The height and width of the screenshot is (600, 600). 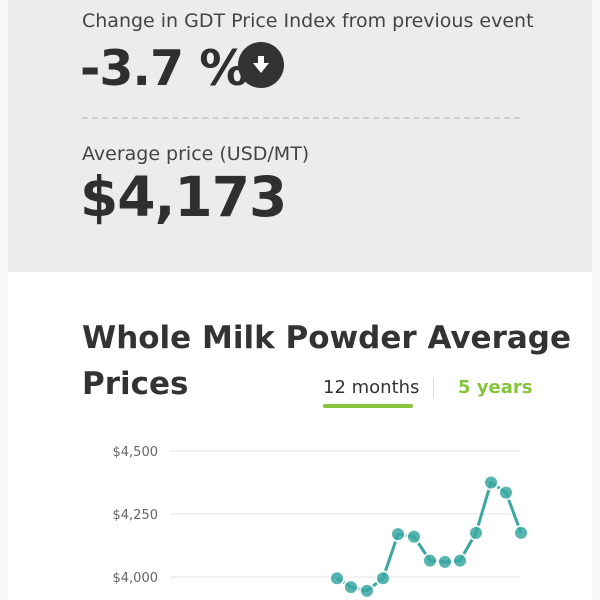 What do you see at coordinates (371, 387) in the screenshot?
I see `tab-12-months: 12 months` at bounding box center [371, 387].